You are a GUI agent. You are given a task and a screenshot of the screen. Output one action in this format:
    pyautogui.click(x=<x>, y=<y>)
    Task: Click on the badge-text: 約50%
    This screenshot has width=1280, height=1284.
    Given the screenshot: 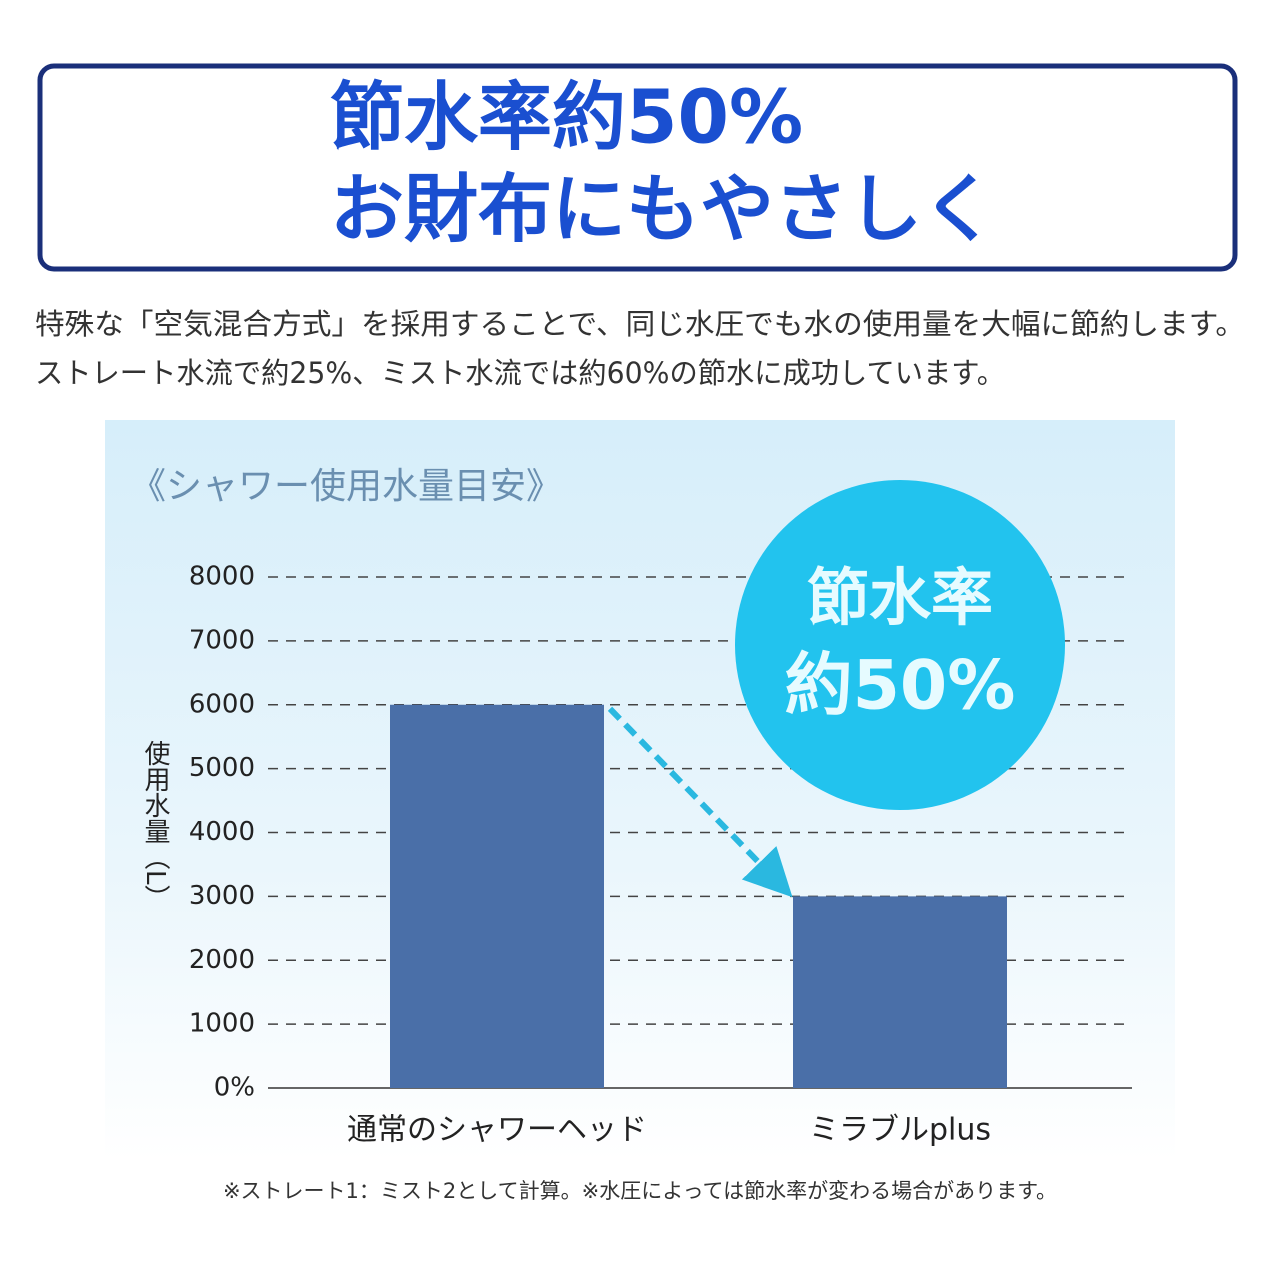 What is the action you would take?
    pyautogui.click(x=900, y=686)
    